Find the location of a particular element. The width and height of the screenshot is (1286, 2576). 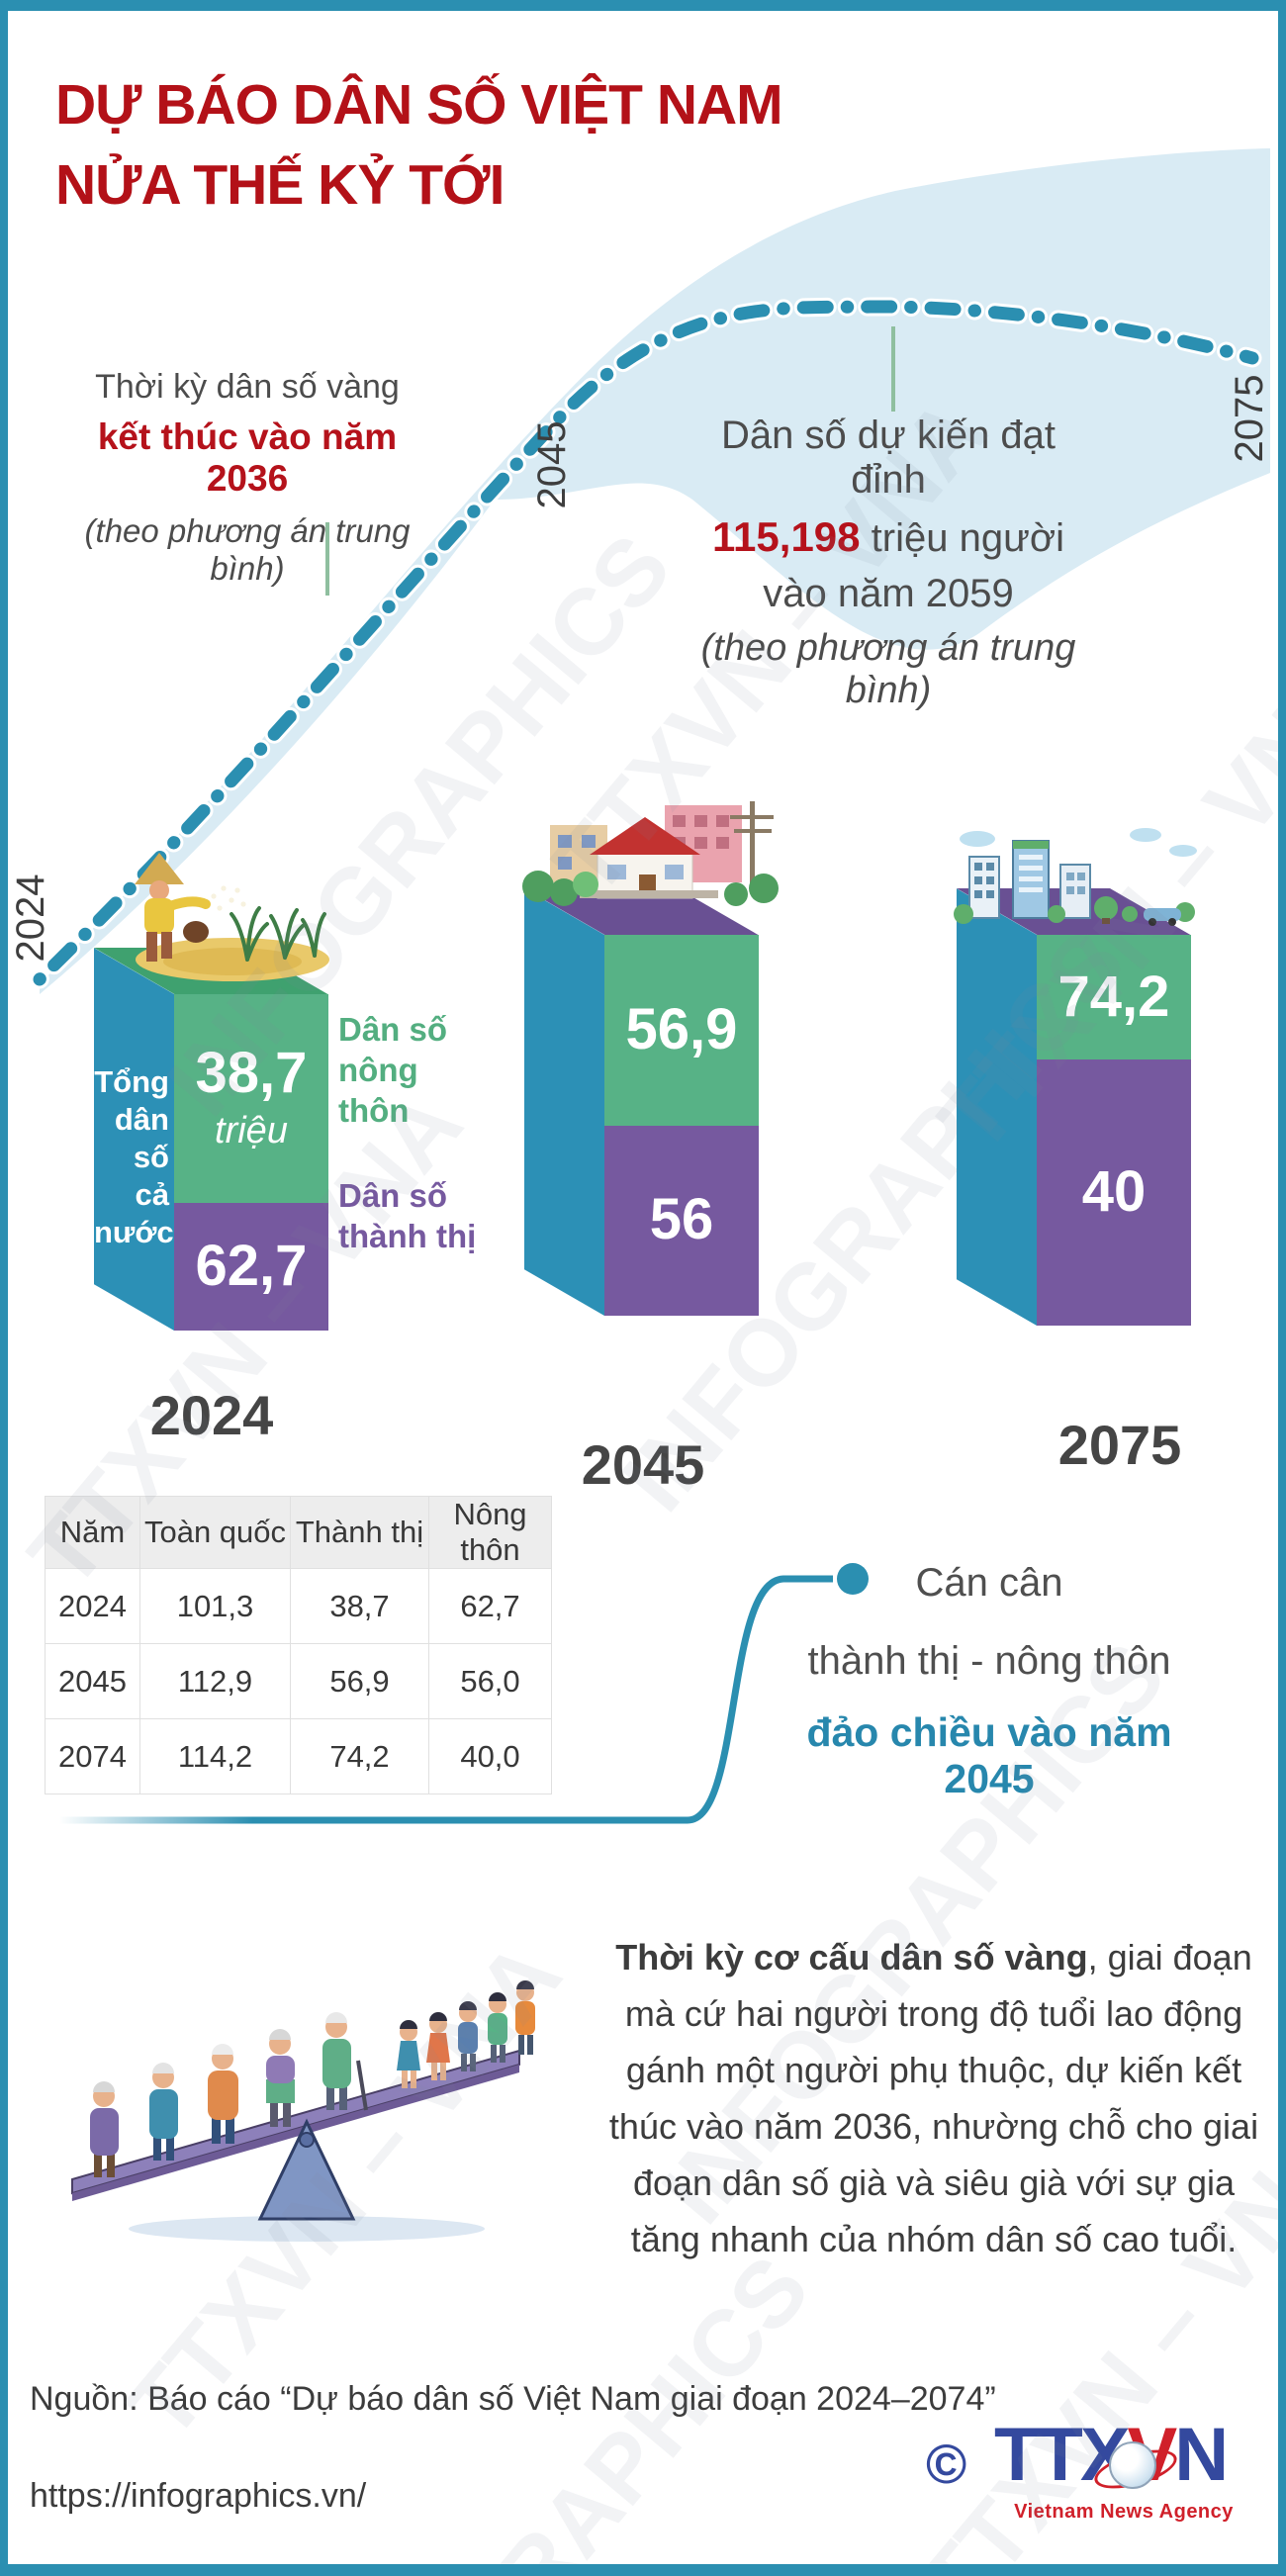

table-cell: 112,9 is located at coordinates (215, 1681).